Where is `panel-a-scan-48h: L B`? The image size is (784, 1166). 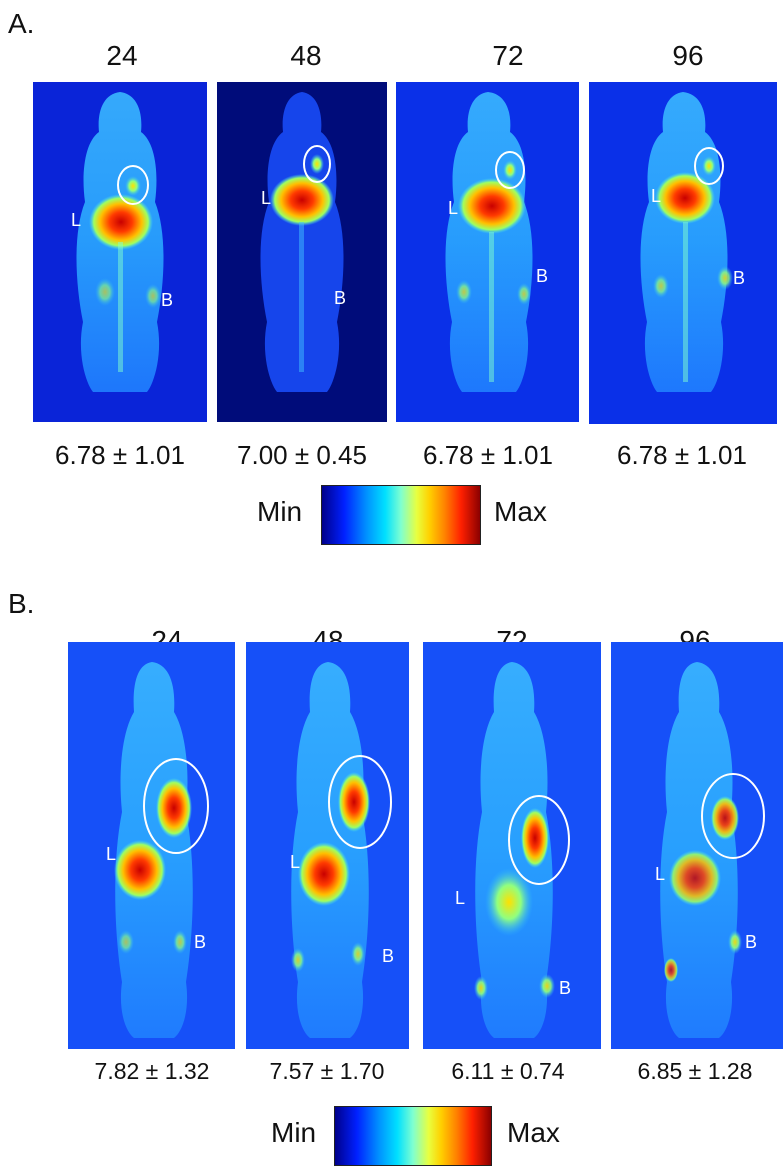
panel-a-scan-48h: L B is located at coordinates (302, 252).